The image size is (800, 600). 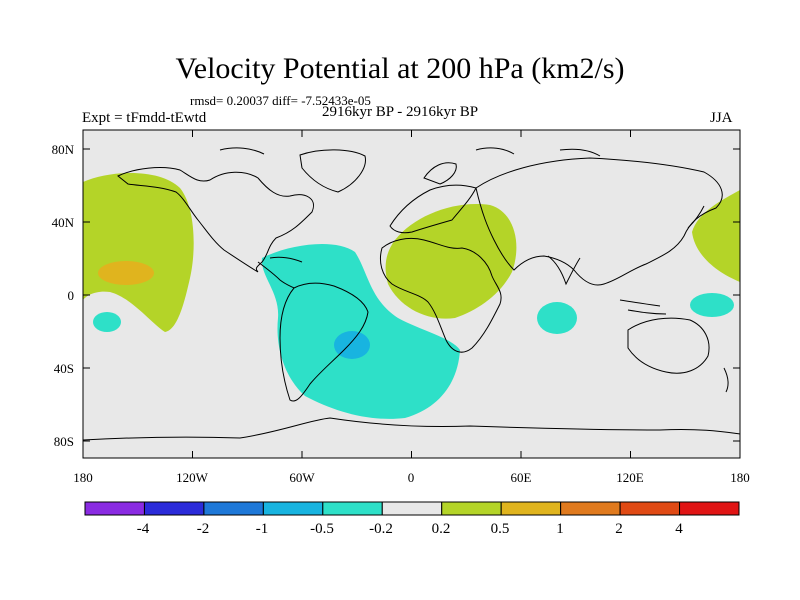 What do you see at coordinates (302, 477) in the screenshot?
I see `lon-label-60w: 60W` at bounding box center [302, 477].